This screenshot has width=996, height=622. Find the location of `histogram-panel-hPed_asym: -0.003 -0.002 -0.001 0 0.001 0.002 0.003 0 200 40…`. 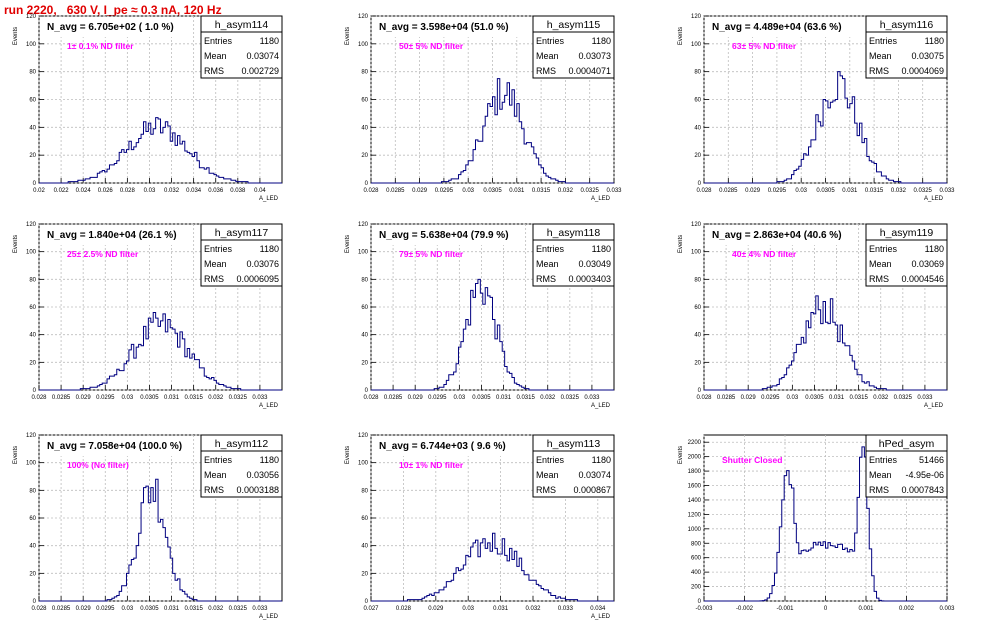

histogram-panel-hPed_asym: -0.003 -0.002 -0.001 0 0.001 0.002 0.003 0 200 40… is located at coordinates (816, 523).